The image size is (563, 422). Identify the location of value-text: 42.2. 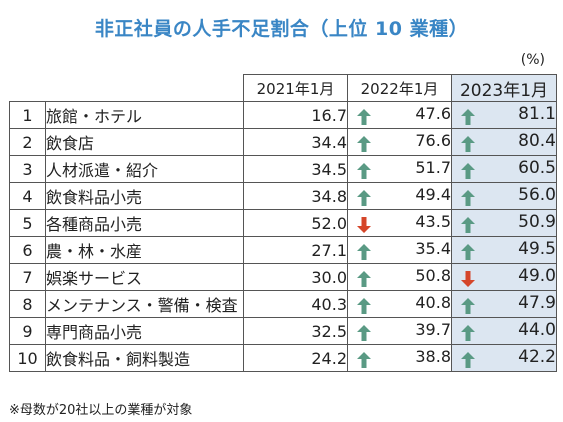
(537, 357).